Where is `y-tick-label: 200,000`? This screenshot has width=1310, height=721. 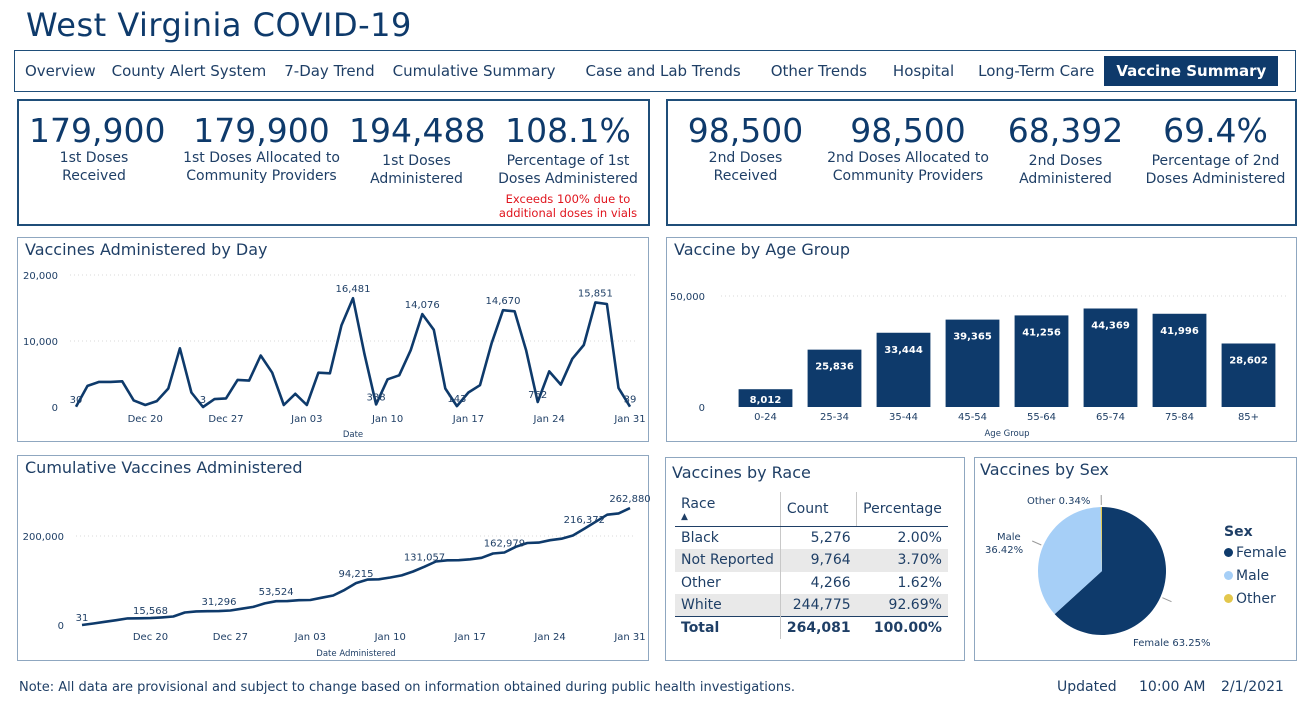
y-tick-label: 200,000 is located at coordinates (43, 537).